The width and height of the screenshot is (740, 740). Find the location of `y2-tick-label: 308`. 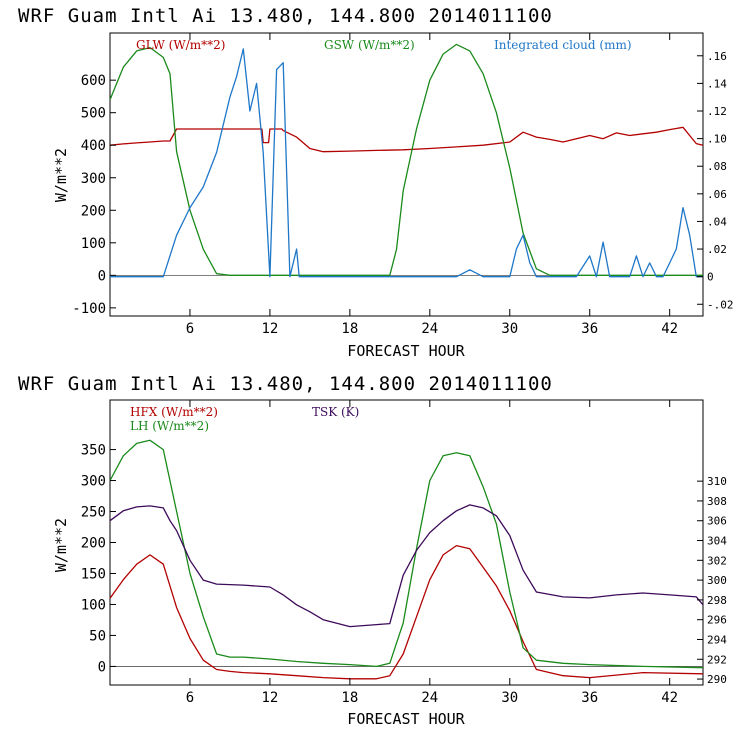

y2-tick-label: 308 is located at coordinates (717, 501).